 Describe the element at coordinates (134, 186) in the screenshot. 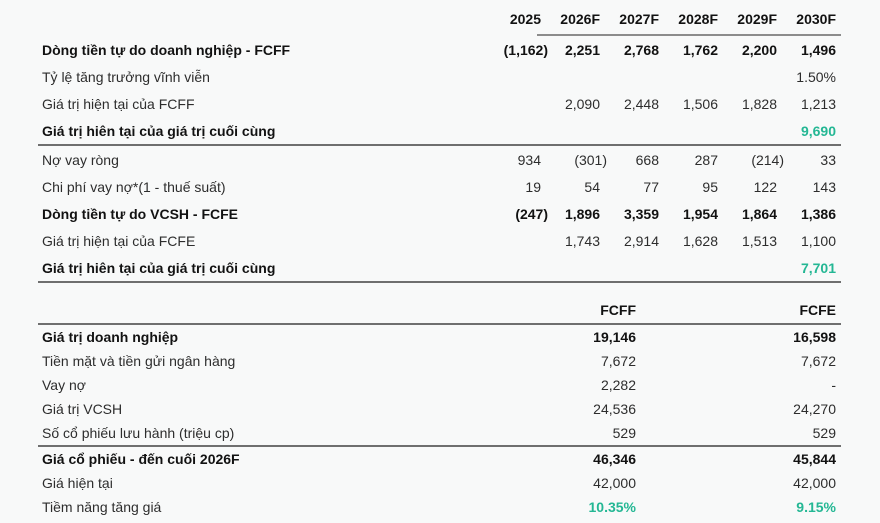

I see `row-label: Chi phí vay nợ*(1 - thuế suất)` at that location.